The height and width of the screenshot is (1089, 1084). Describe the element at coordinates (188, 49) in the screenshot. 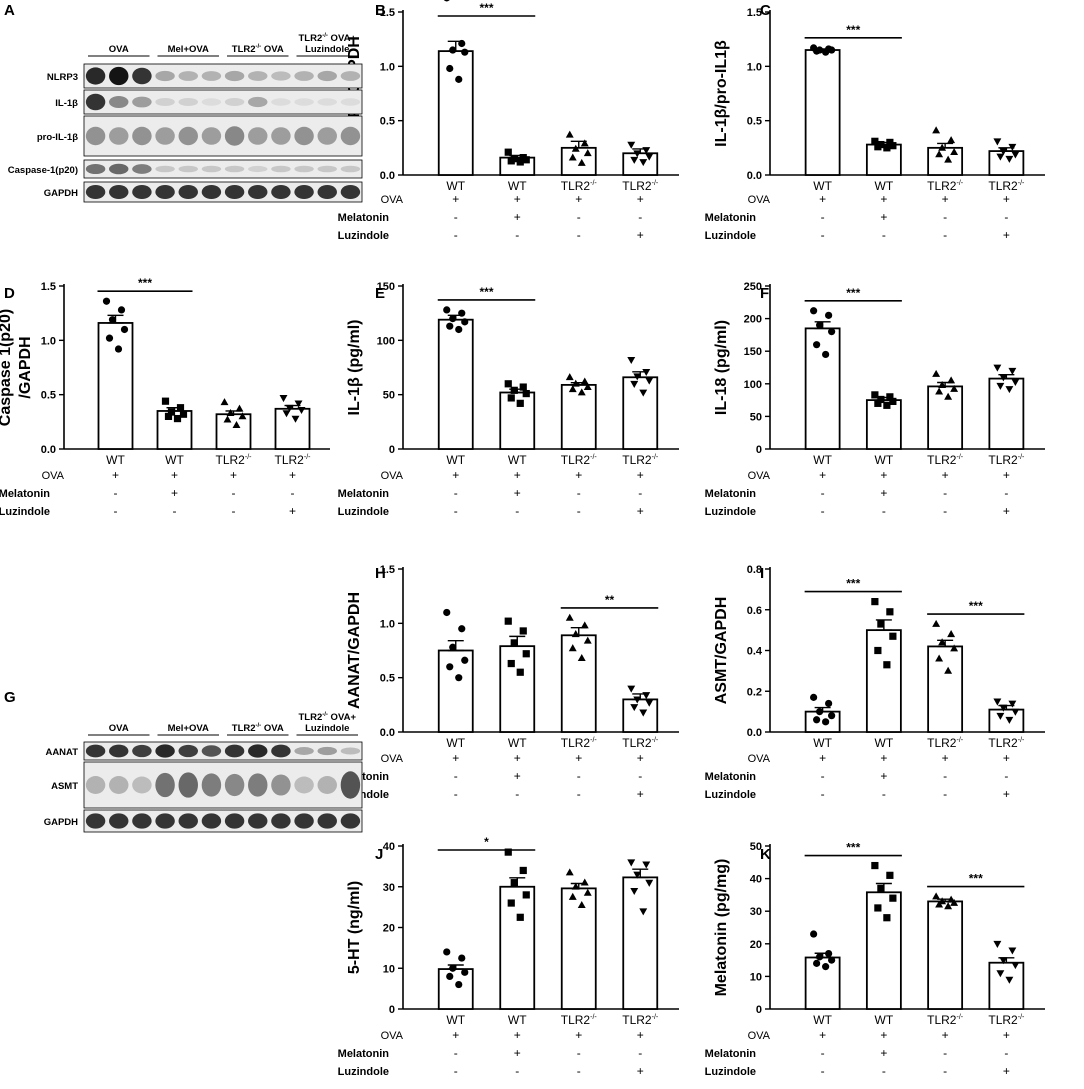

I see `blot-group-label: Mel+OVA` at that location.